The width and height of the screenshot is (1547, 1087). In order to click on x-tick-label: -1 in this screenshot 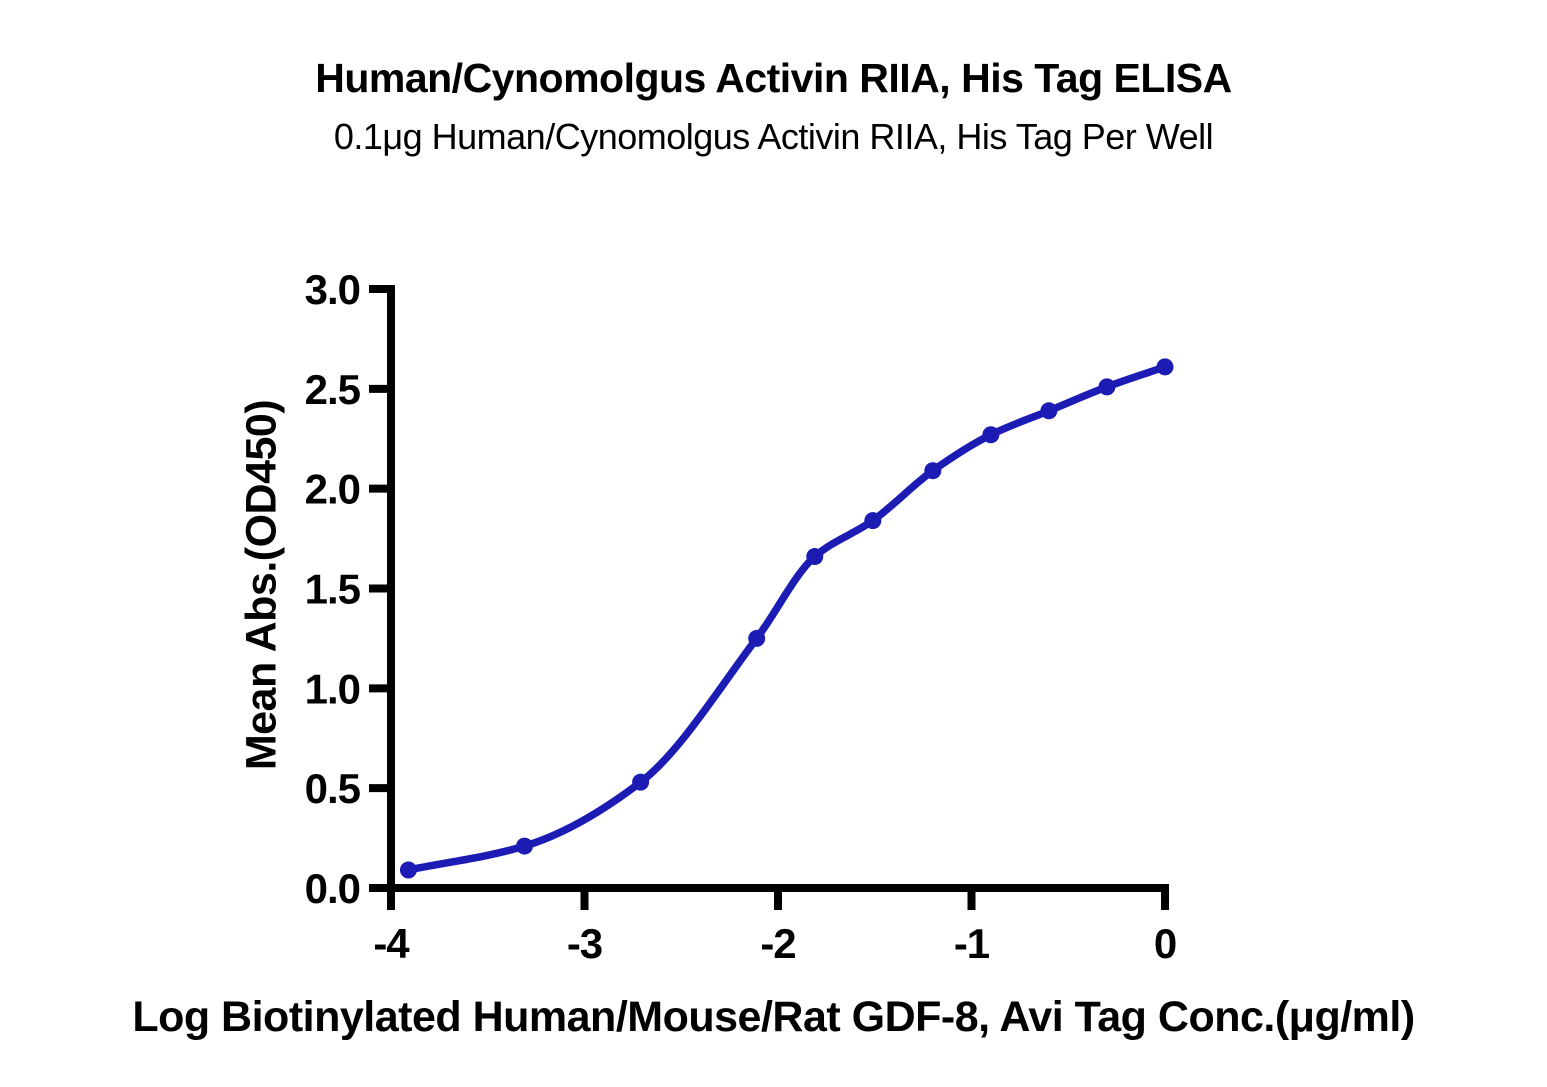, I will do `click(972, 943)`.